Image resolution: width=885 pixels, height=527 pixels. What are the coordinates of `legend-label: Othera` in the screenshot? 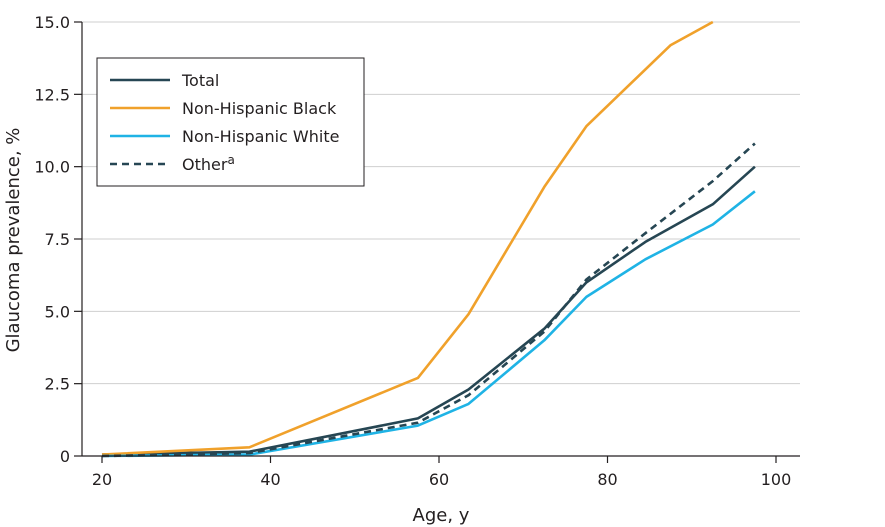 It's located at (208, 163).